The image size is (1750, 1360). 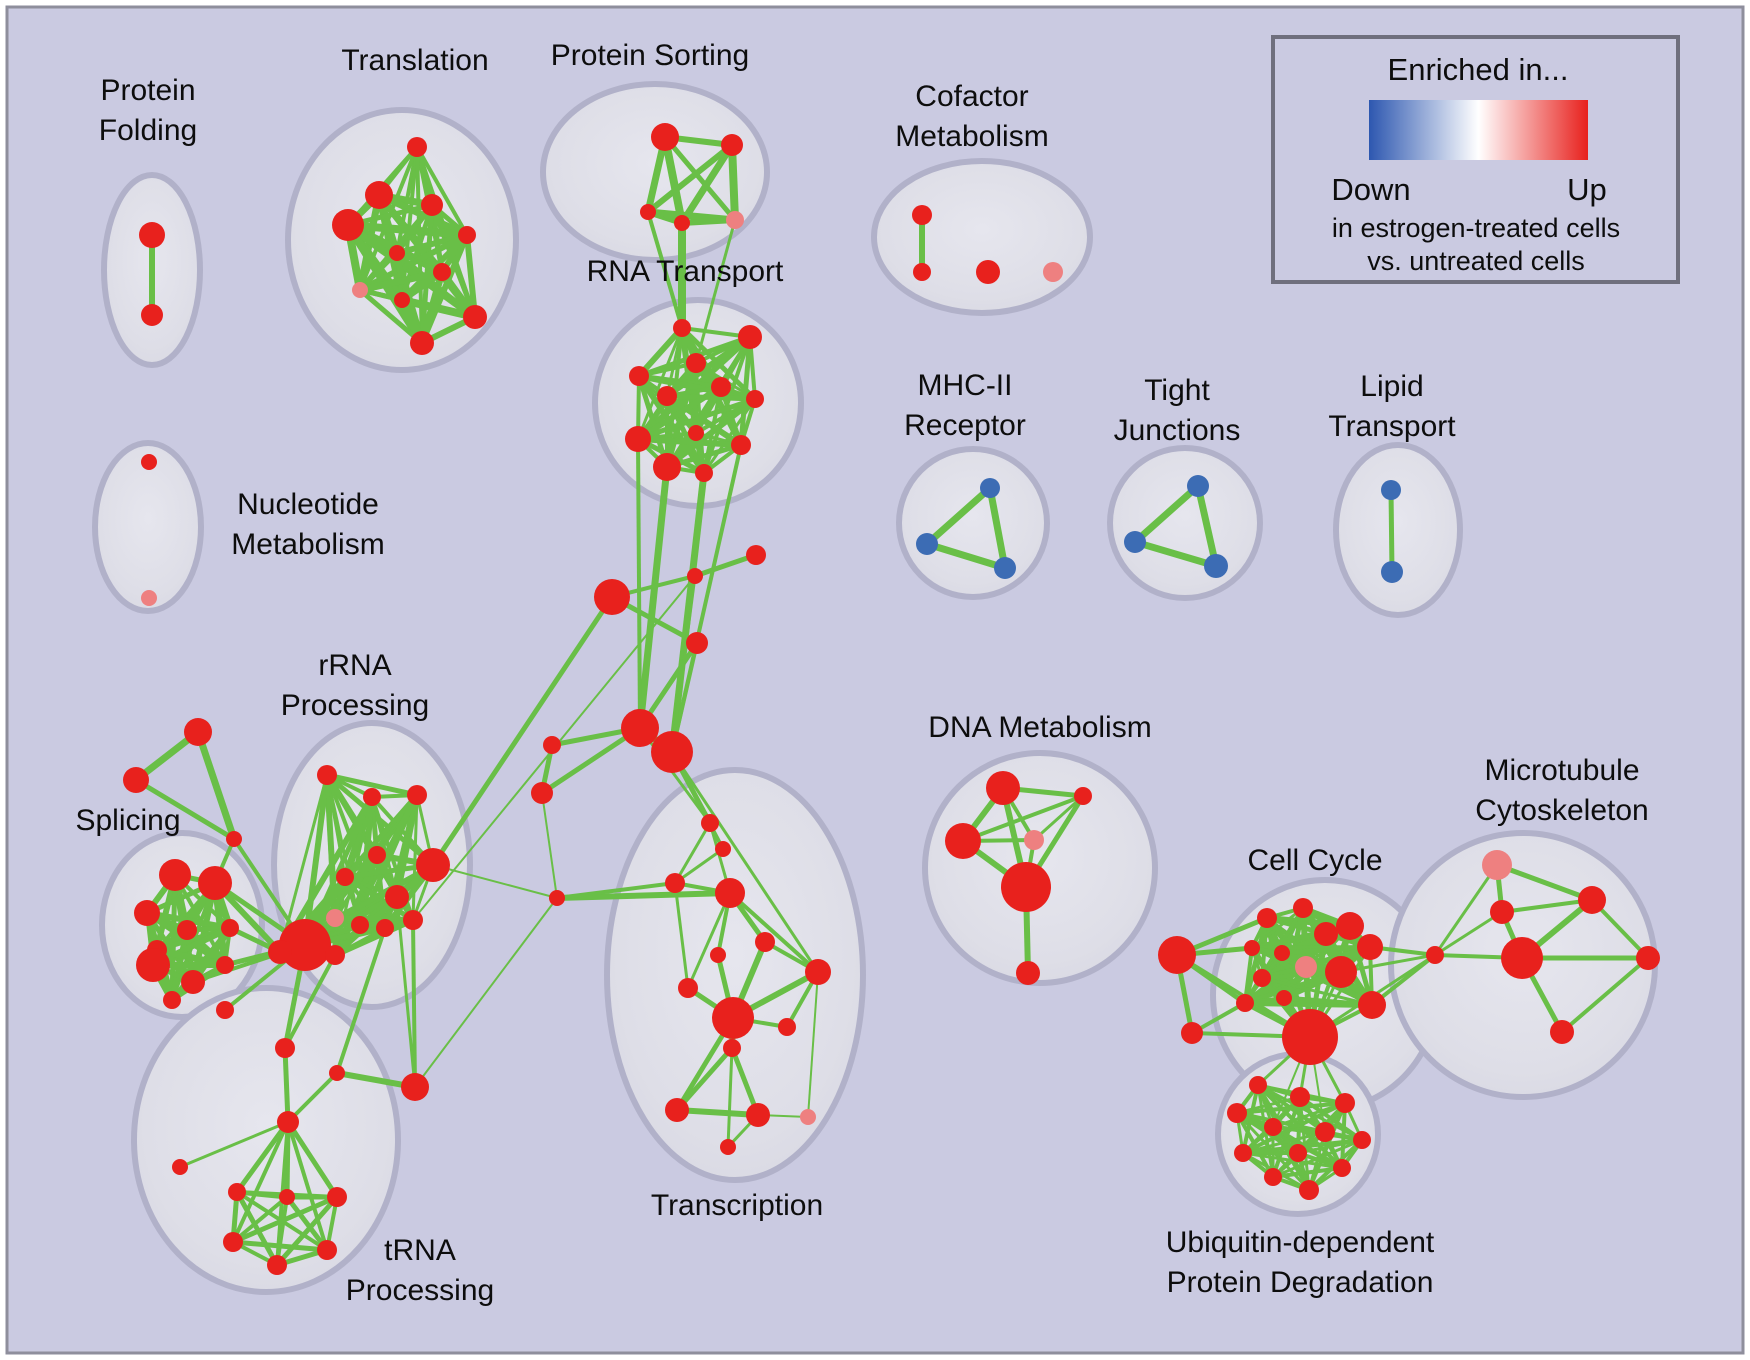 What do you see at coordinates (153, 965) in the screenshot?
I see `graph-node-sp7` at bounding box center [153, 965].